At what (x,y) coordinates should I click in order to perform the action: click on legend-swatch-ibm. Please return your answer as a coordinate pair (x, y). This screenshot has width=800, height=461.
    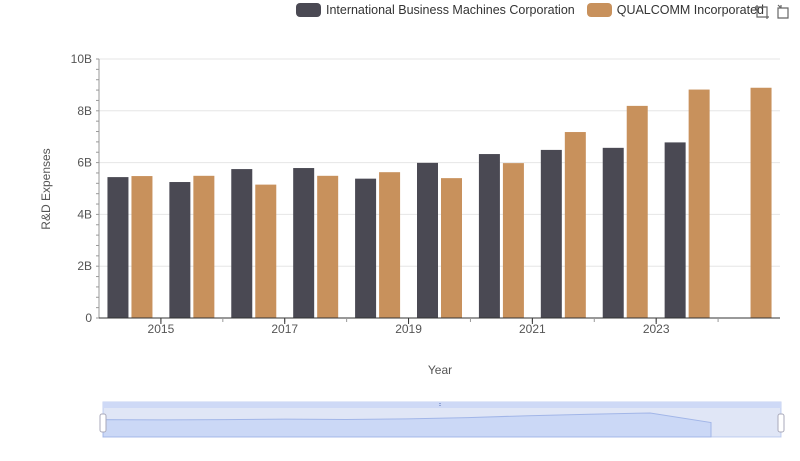
    Looking at the image, I should click on (308, 10).